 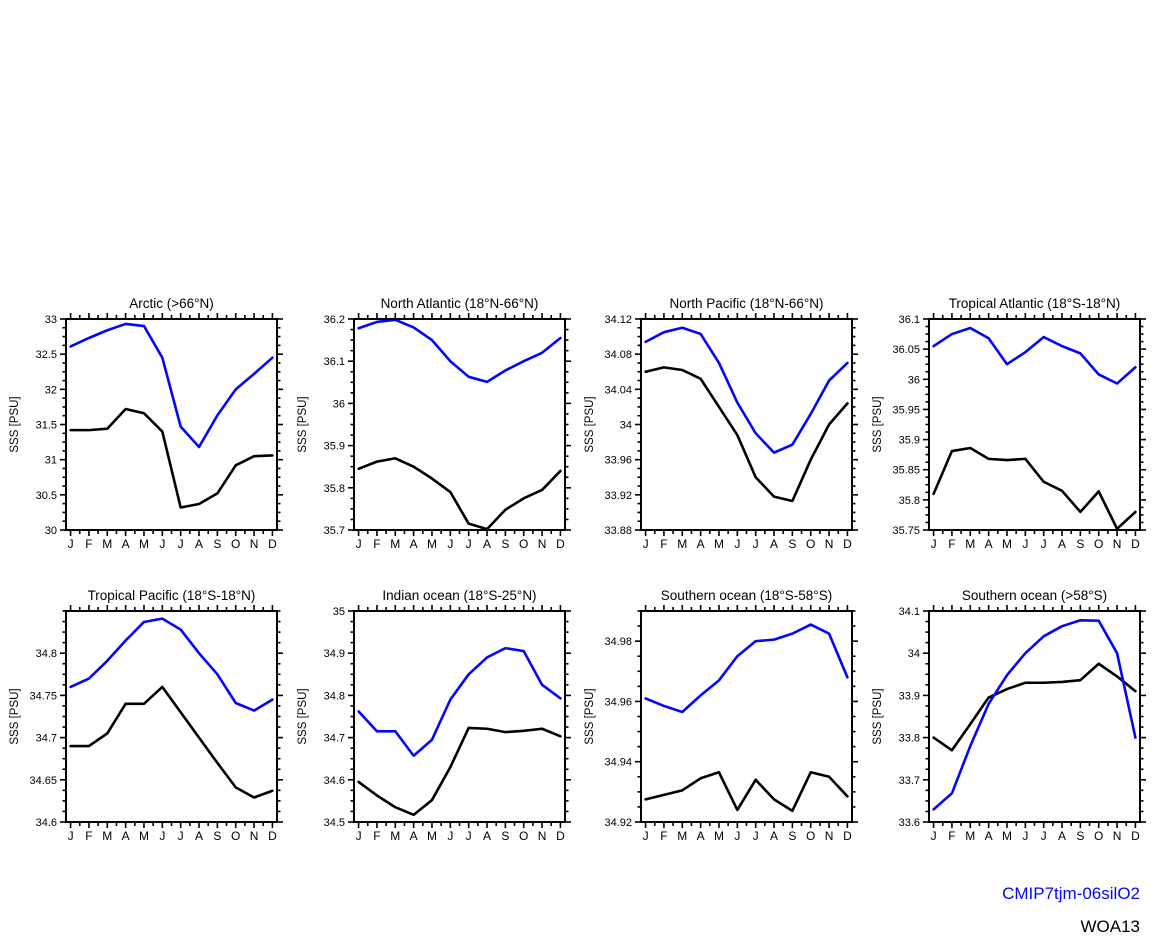 What do you see at coordinates (746, 595) in the screenshot?
I see `panel-title: Southern ocean (18°S-58°S)` at bounding box center [746, 595].